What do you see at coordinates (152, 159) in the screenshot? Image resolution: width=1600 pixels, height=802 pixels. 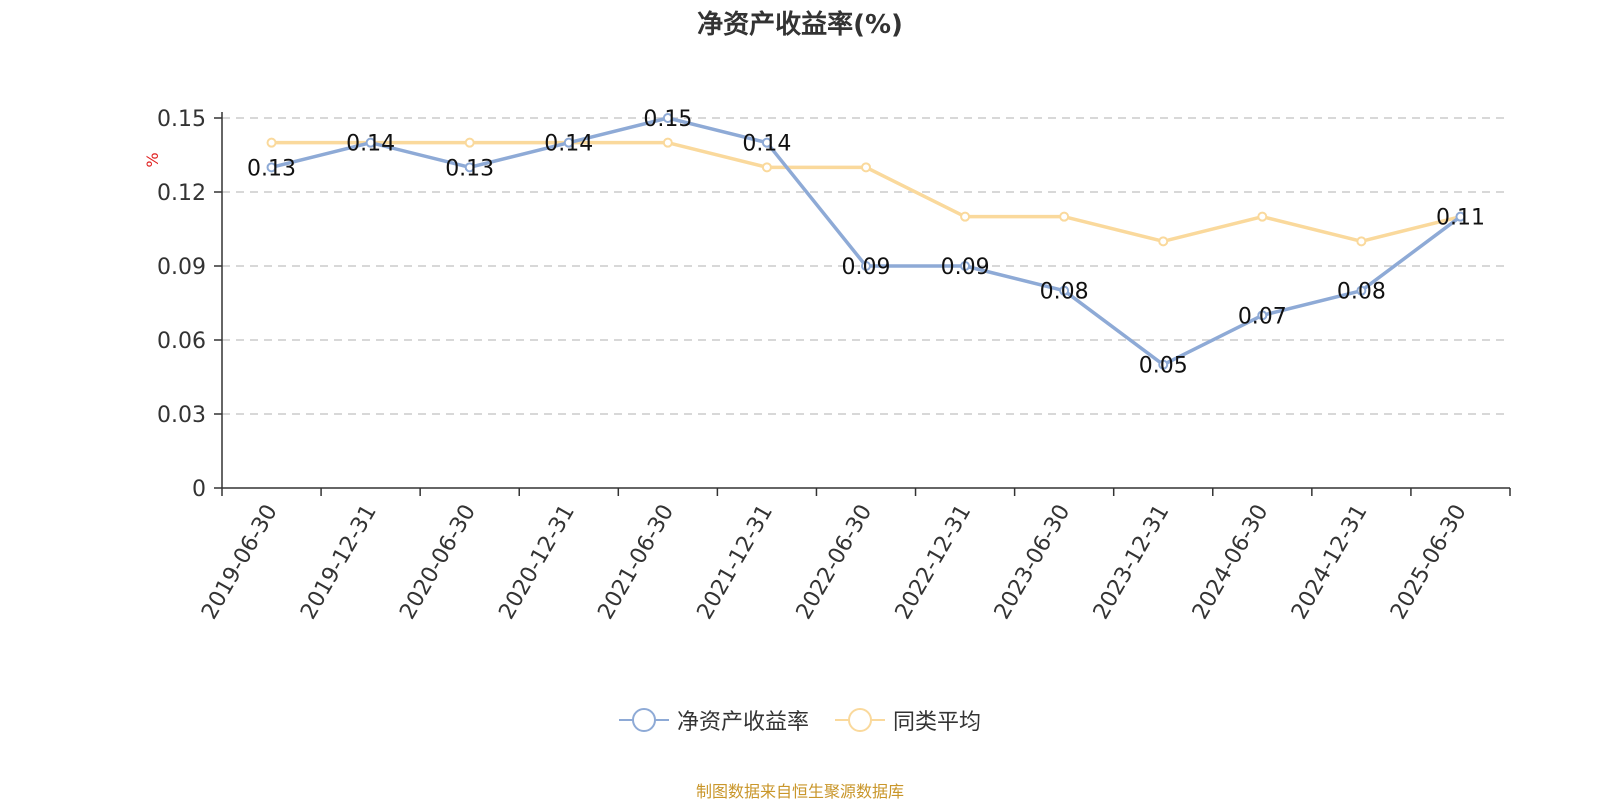 I see `y-axis-unit-label: %` at bounding box center [152, 159].